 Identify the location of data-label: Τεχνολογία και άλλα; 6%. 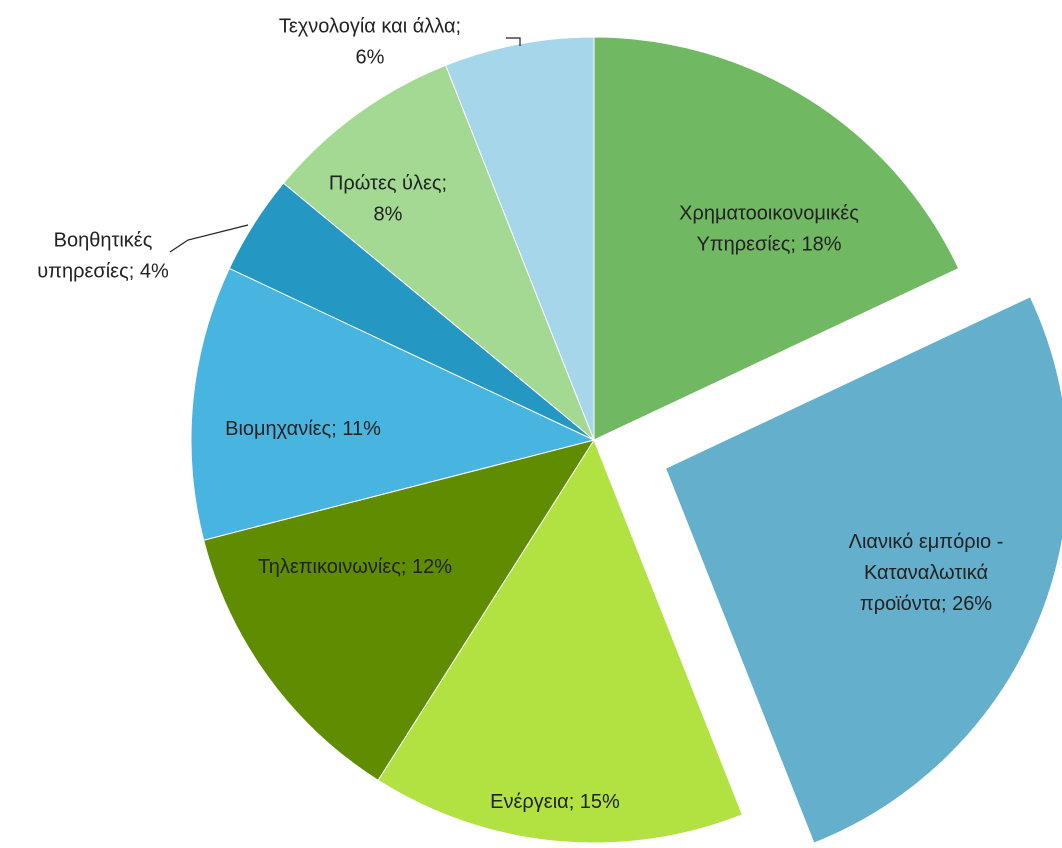
(370, 42).